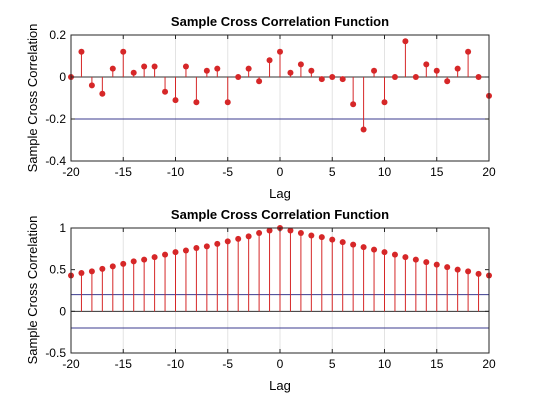 This screenshot has height=405, width=540. I want to click on top-x-tick-label: 10, so click(385, 172).